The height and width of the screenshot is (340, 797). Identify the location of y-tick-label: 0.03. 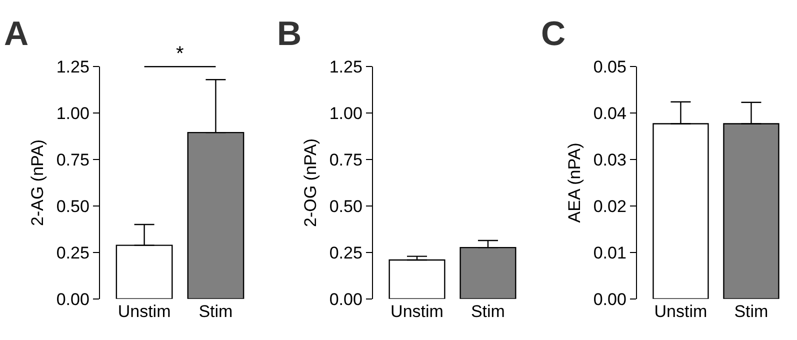
(609, 160).